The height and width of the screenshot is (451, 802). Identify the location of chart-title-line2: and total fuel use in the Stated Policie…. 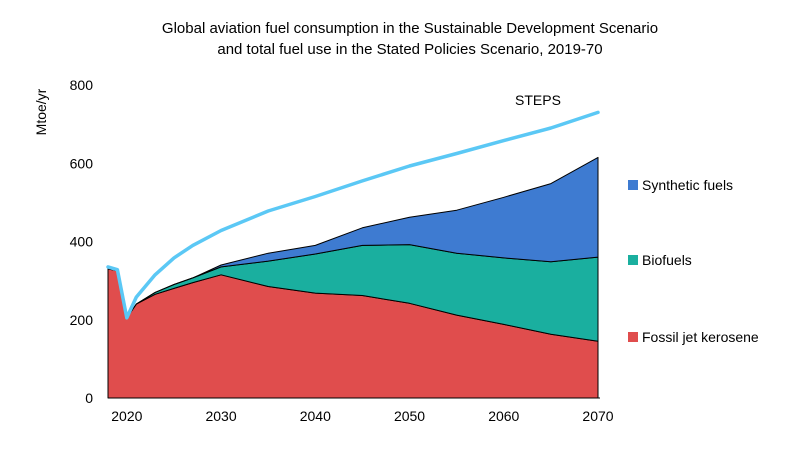
(410, 49).